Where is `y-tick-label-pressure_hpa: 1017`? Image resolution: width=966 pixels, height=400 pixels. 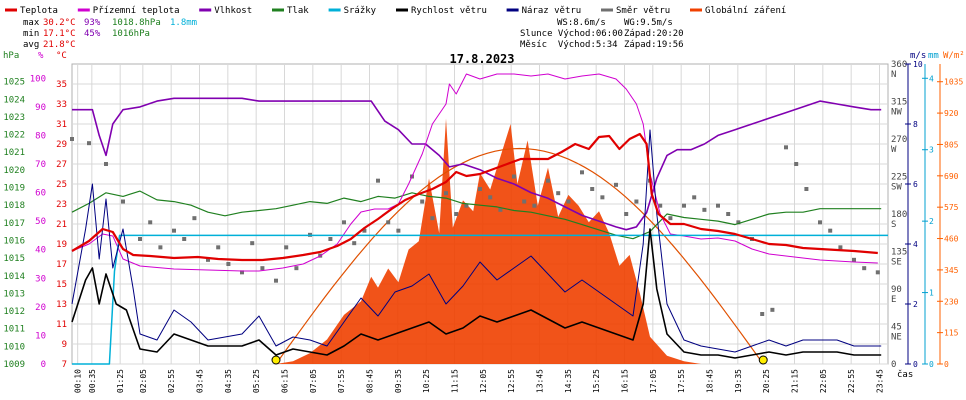
y-tick-label-pressure_hpa: 1017 is located at coordinates (14, 224).